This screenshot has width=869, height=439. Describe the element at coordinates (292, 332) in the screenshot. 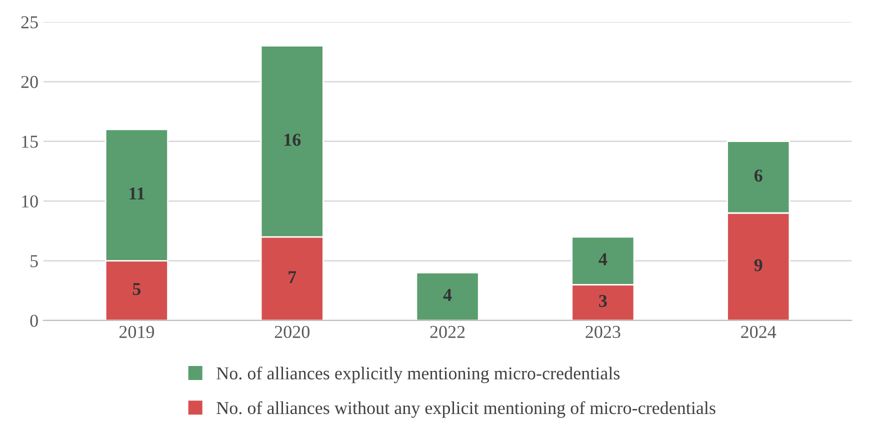

I see `x-tick-label: 2020` at that location.